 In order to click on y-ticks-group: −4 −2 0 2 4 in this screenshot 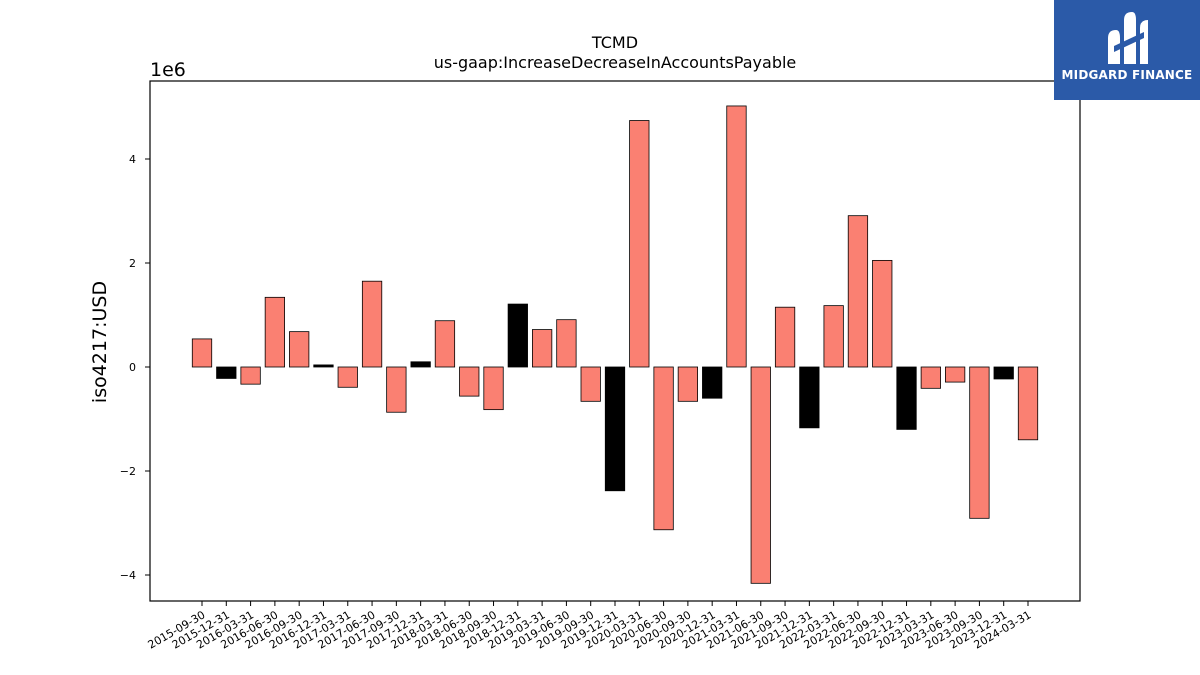, I will do `click(135, 367)`.